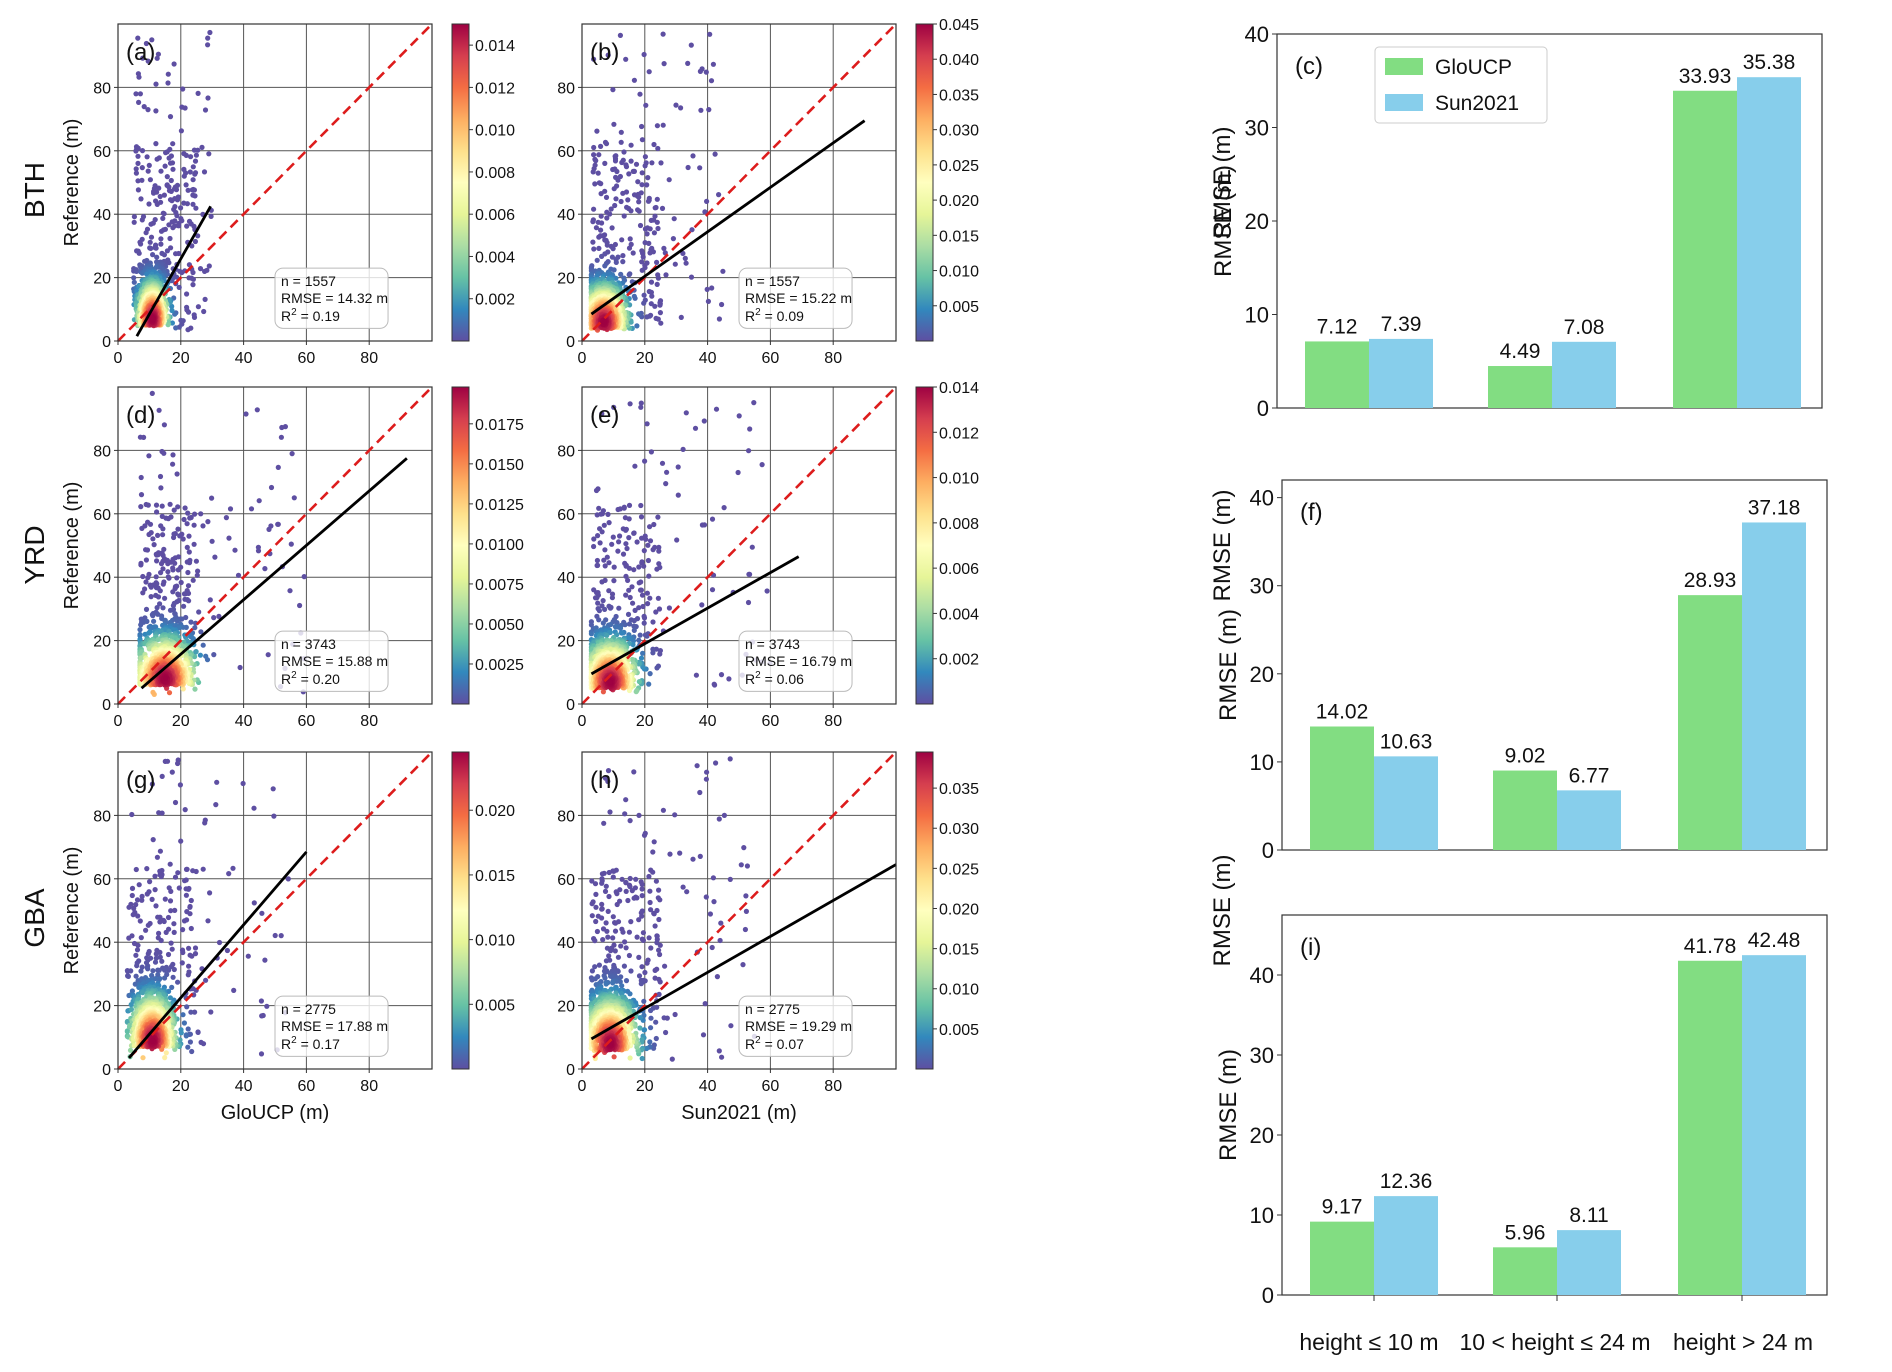 This screenshot has height=1372, width=1892. Describe the element at coordinates (582, 358) in the screenshot. I see `x-tick-label: 0` at that location.